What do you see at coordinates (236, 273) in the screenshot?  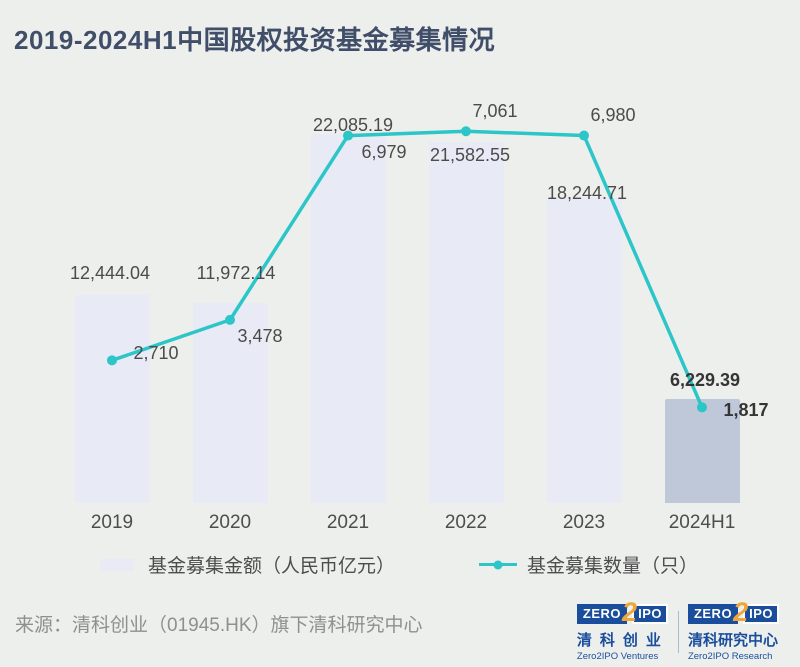 I see `bar-label-2020: 11,972.14` at bounding box center [236, 273].